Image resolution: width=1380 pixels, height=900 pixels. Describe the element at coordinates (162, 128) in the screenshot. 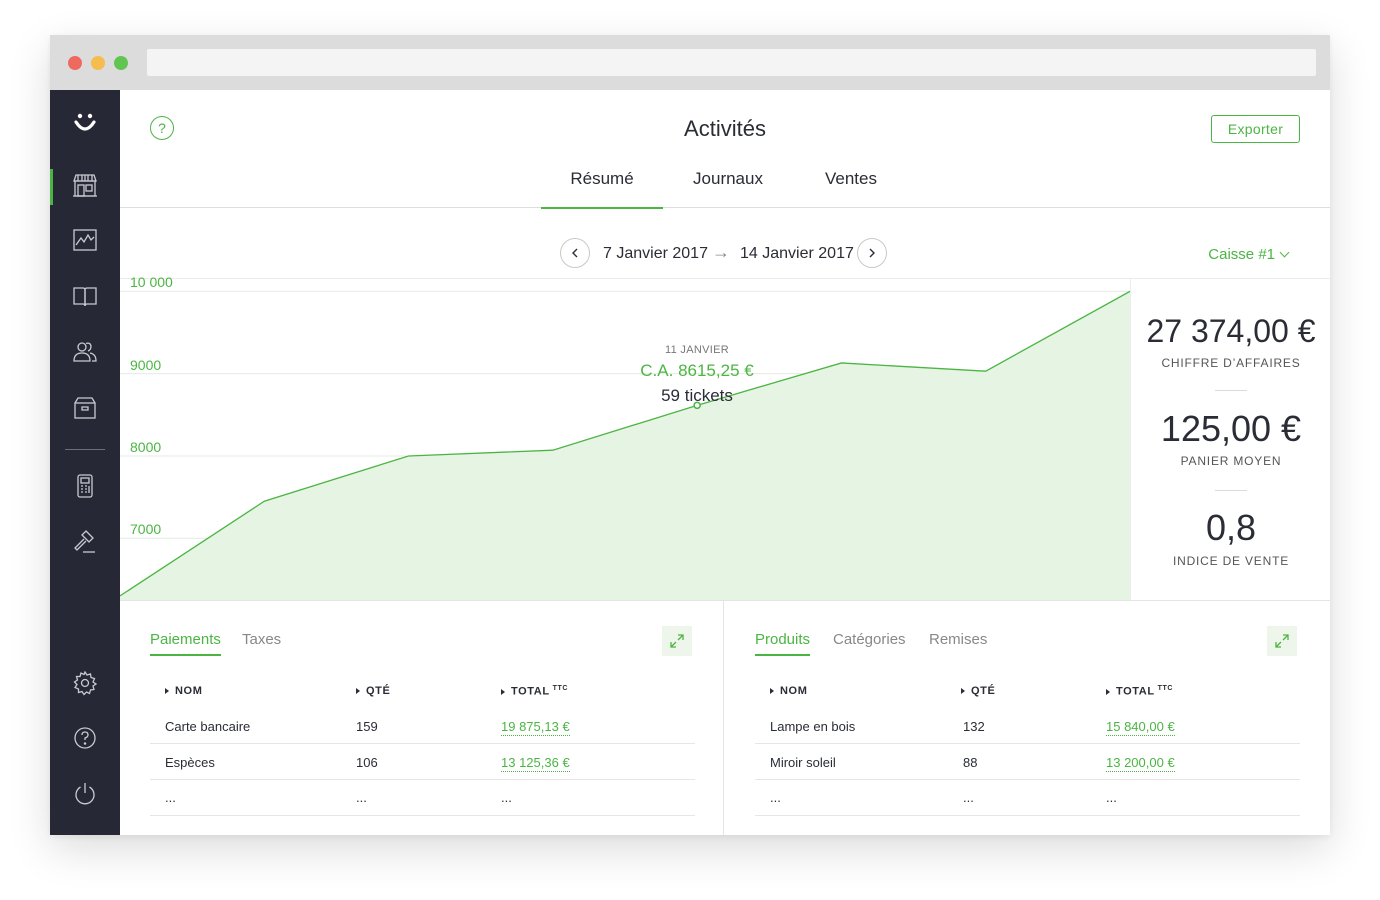

I see `help-button: ?` at that location.